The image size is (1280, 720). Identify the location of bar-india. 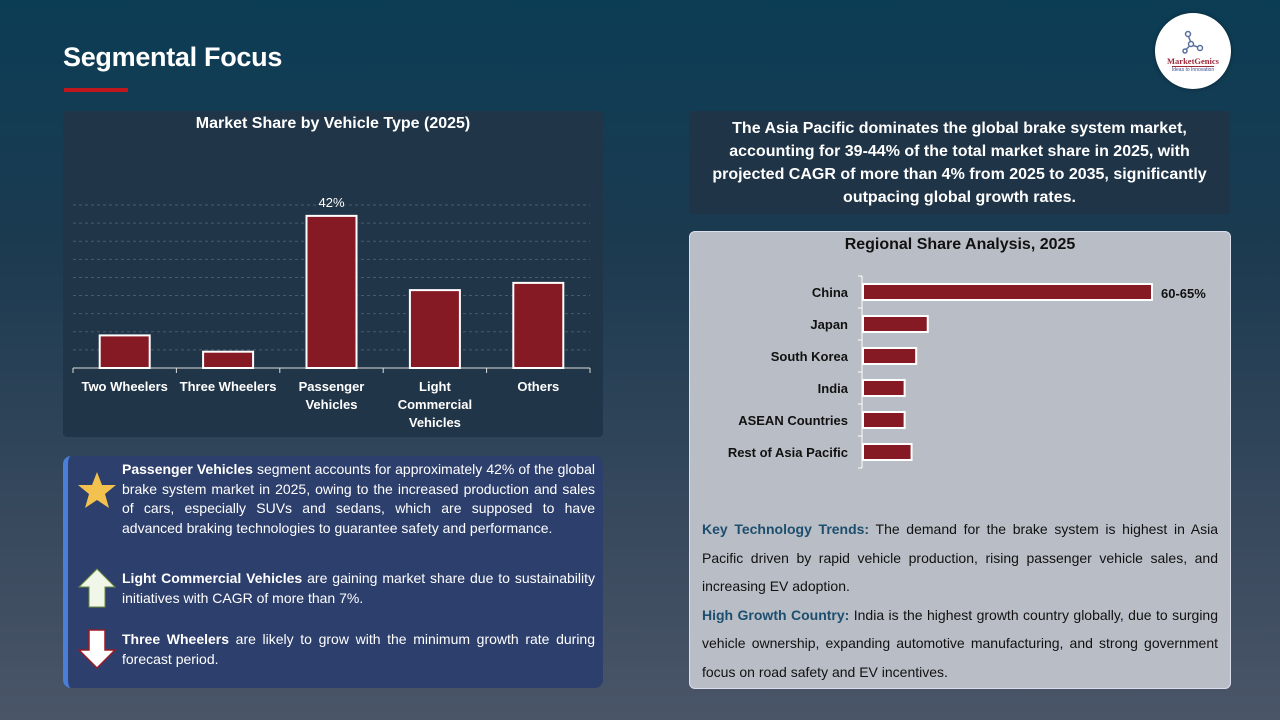
(884, 388).